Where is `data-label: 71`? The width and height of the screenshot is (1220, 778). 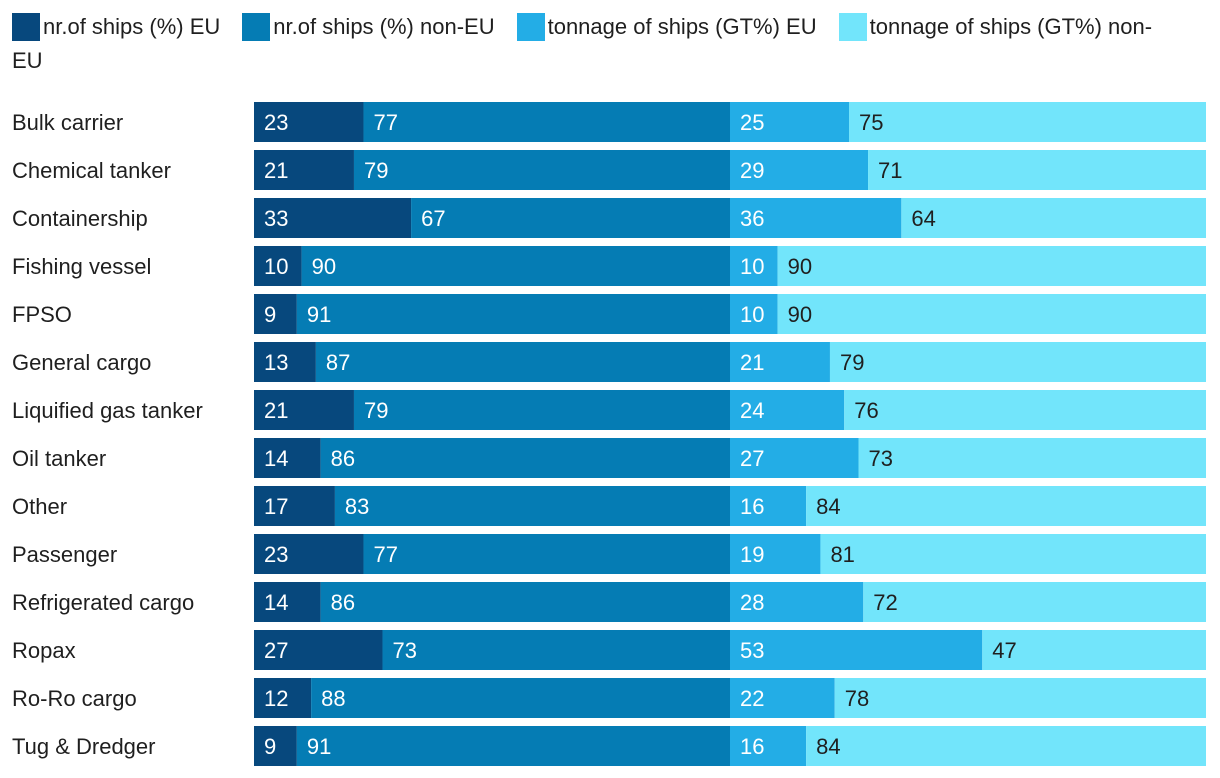
data-label: 71 is located at coordinates (890, 170).